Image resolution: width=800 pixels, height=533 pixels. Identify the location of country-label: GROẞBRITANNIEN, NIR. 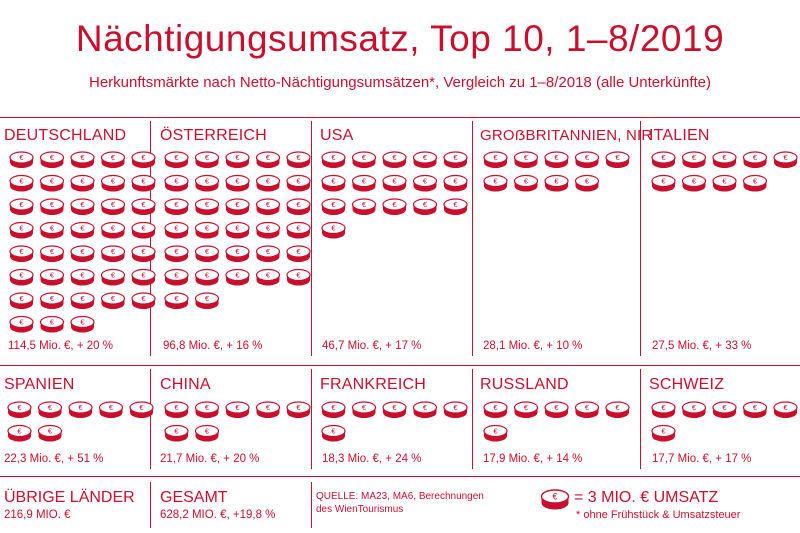
(566, 135).